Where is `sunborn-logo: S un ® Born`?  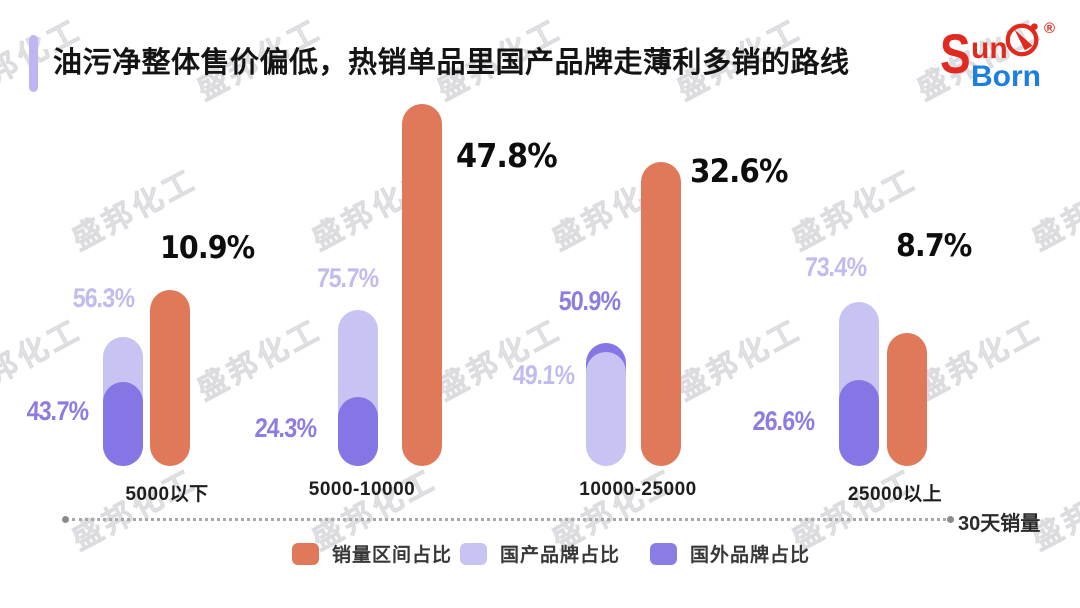 sunborn-logo: S un ® Born is located at coordinates (1006, 57).